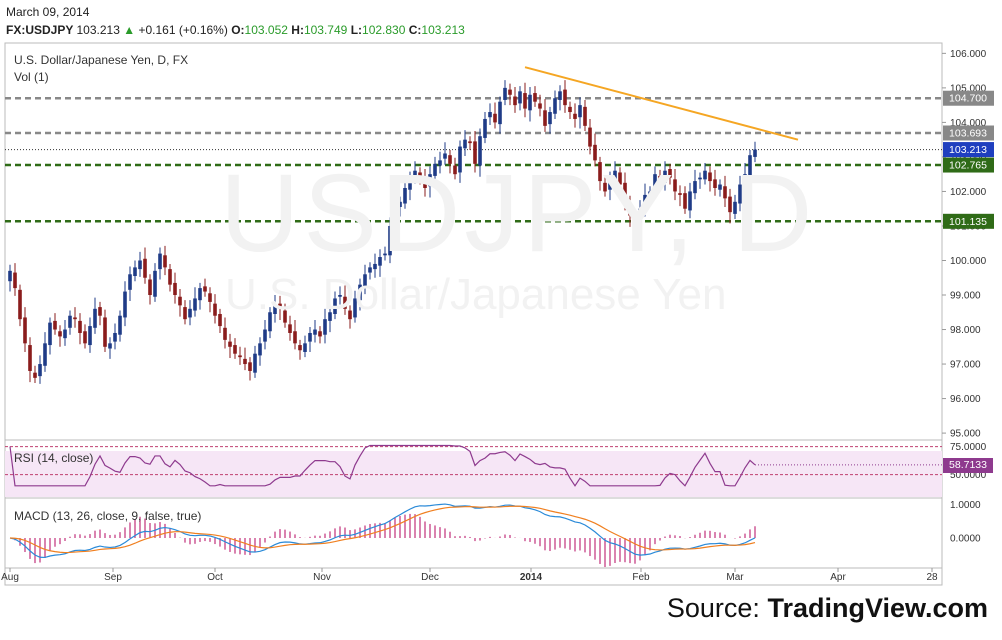  Describe the element at coordinates (877, 608) in the screenshot. I see `source-brand: TradingView.com` at that location.